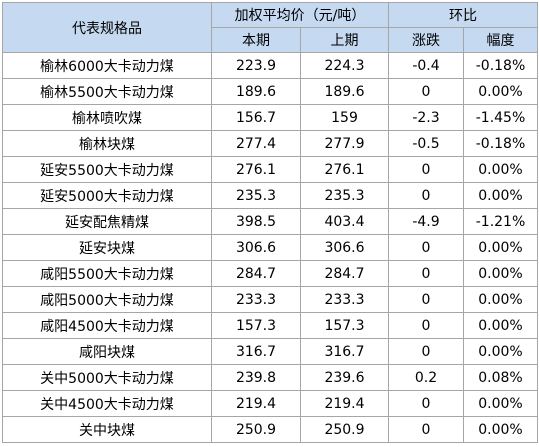 This screenshot has height=447, width=539. I want to click on cell-previous: 157.3, so click(344, 325).